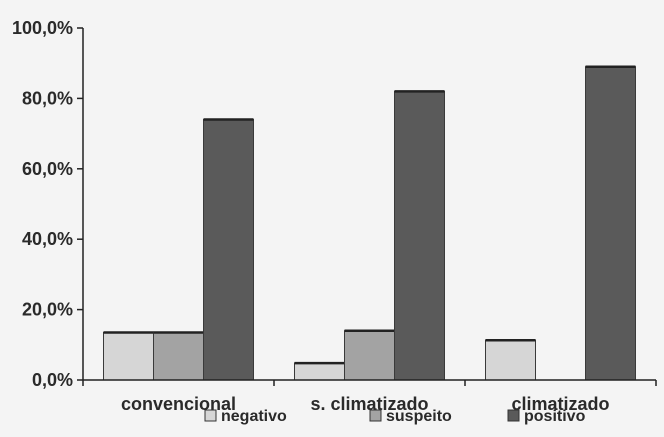 The width and height of the screenshot is (664, 437). I want to click on x-axis: convencional s. climatizado climatizado, so click(369, 396).